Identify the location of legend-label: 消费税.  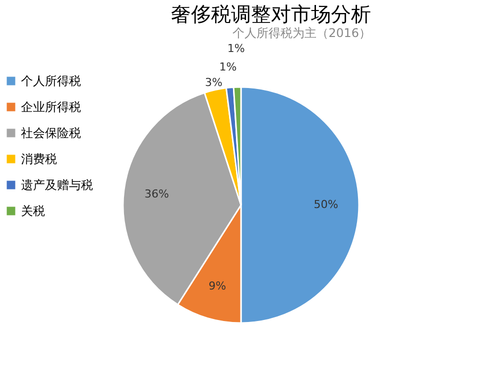
(39, 159).